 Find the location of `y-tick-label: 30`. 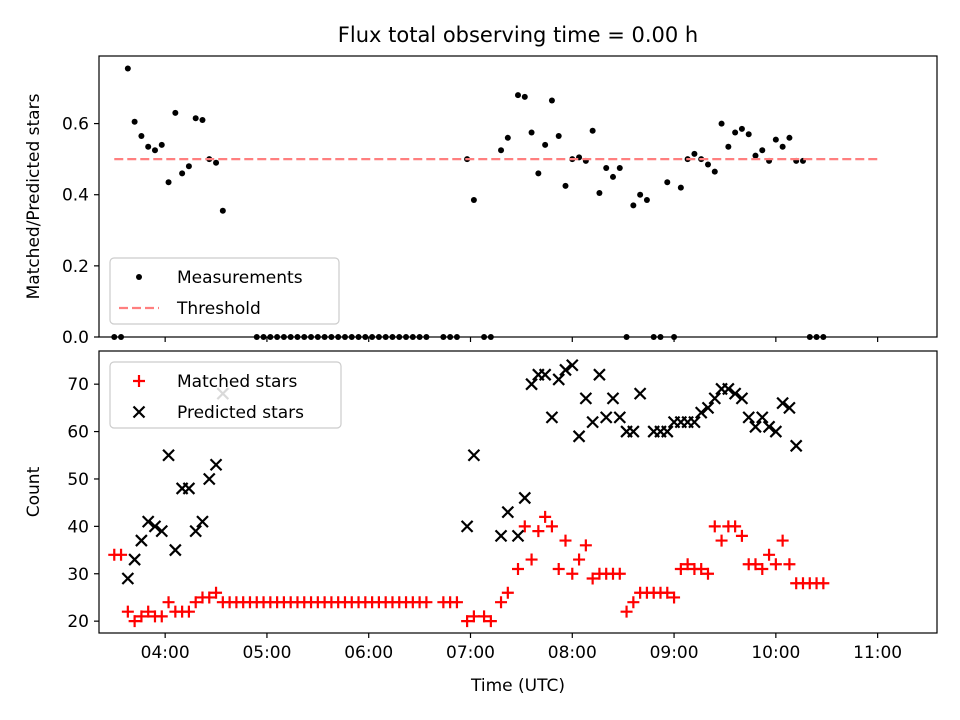

y-tick-label: 30 is located at coordinates (78, 575).